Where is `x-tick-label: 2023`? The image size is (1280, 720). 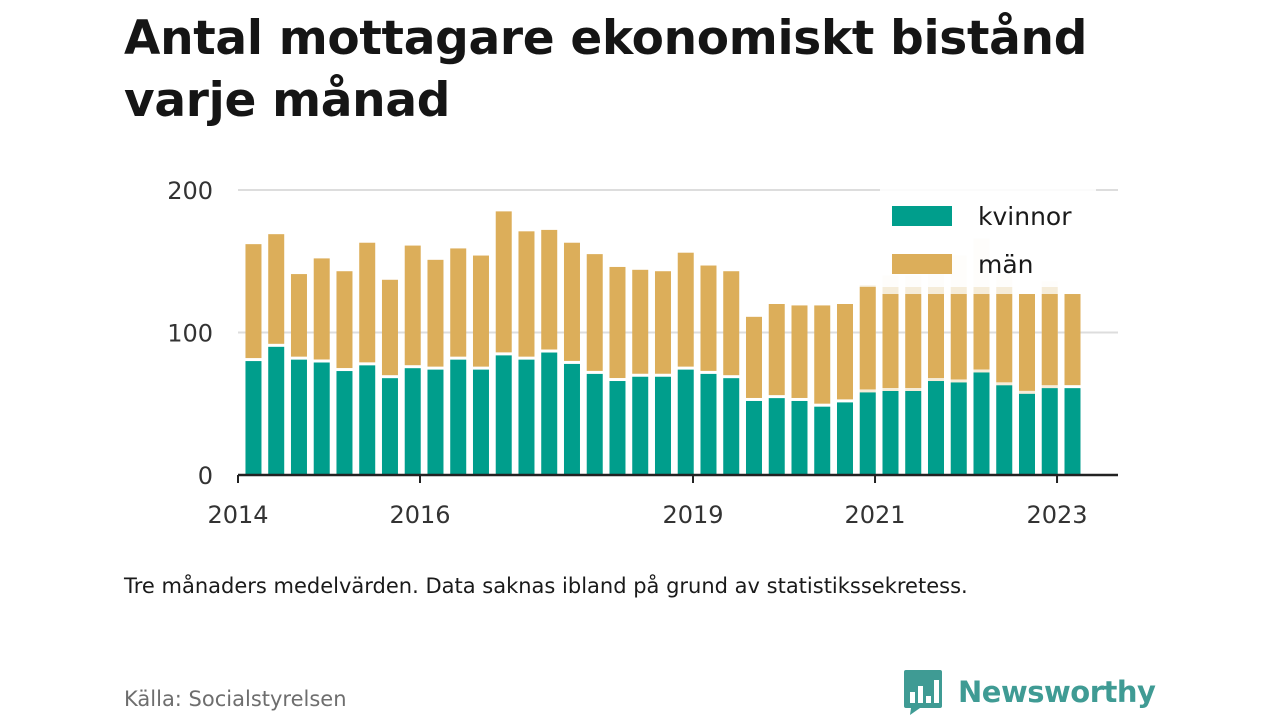 x-tick-label: 2023 is located at coordinates (1056, 515).